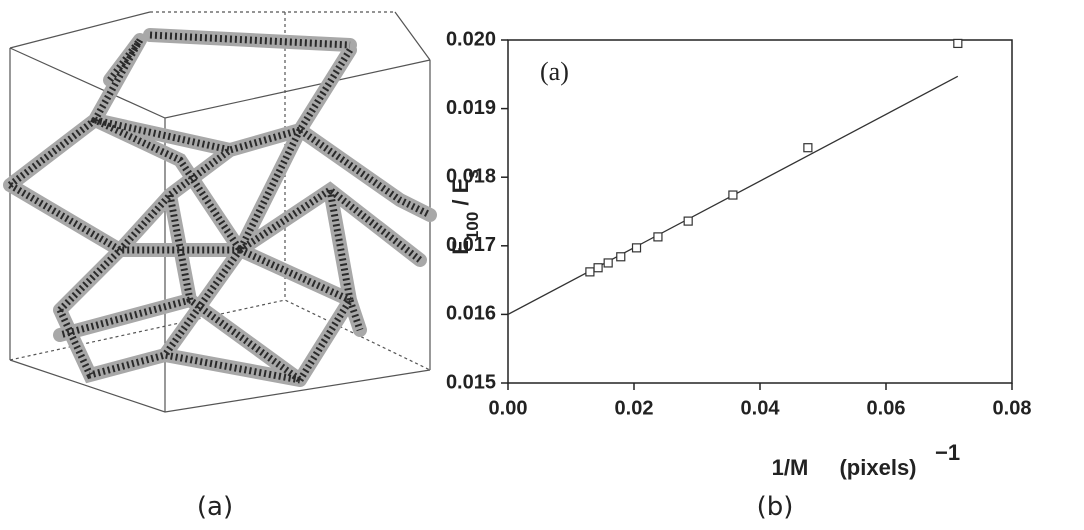 This screenshot has height=530, width=1084. I want to click on y-tick-label: 0.018, so click(471, 176).